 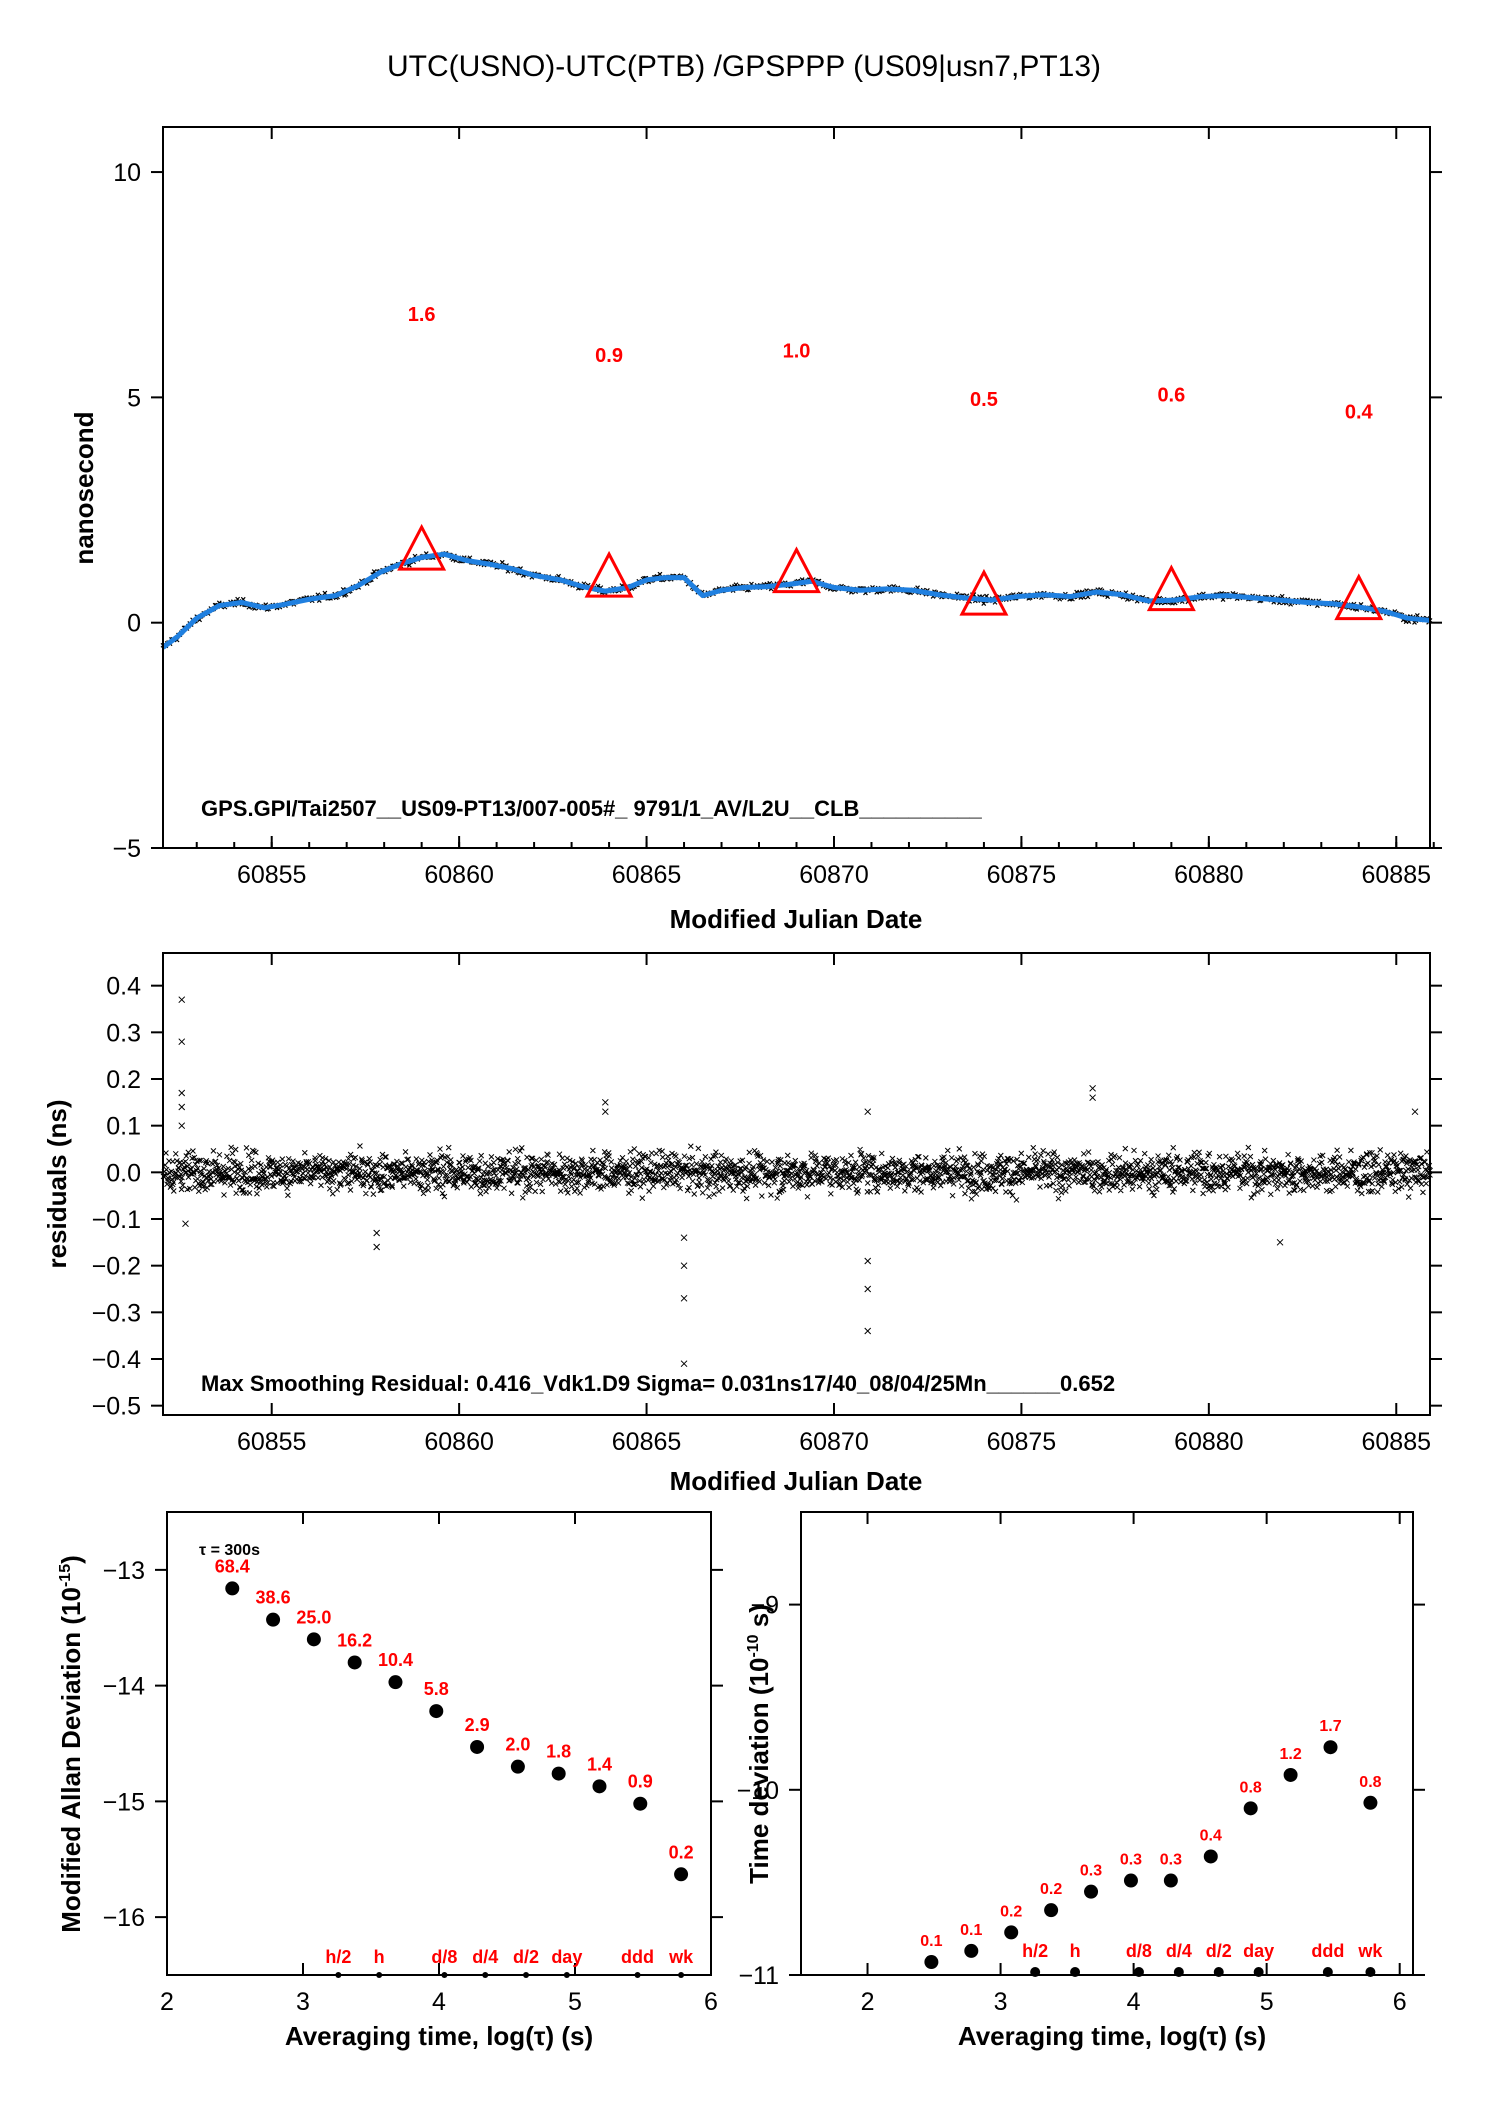 What do you see at coordinates (984, 400) in the screenshot?
I see `marker-value-label: 0.5` at bounding box center [984, 400].